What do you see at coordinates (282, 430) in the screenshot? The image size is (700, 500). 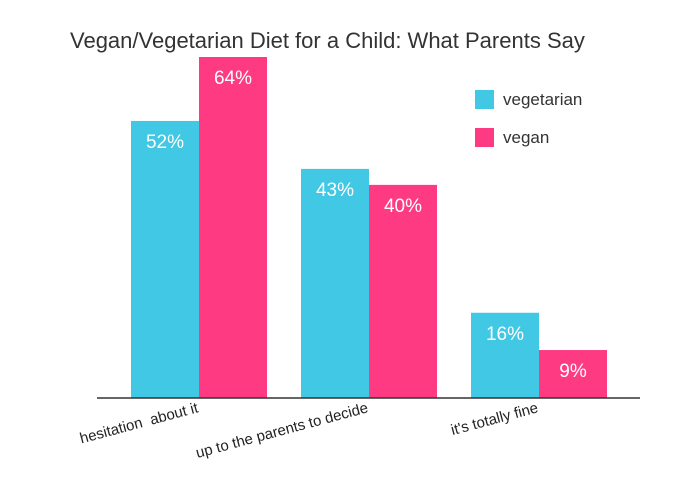 I see `x-tick-label-1: up to the parents to decide` at bounding box center [282, 430].